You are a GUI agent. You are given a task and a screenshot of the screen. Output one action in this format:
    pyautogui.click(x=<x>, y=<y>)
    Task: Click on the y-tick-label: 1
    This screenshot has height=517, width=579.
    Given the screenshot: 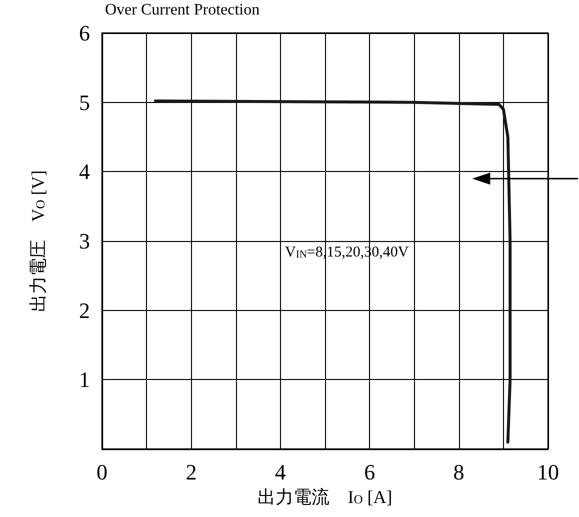 What is the action you would take?
    pyautogui.click(x=84, y=379)
    